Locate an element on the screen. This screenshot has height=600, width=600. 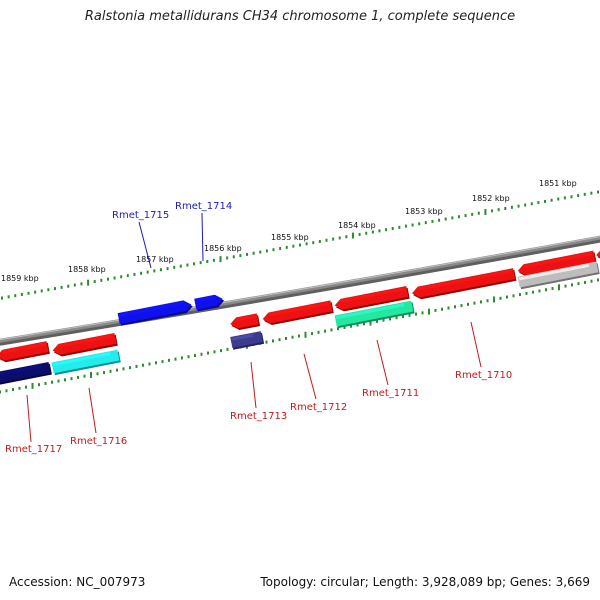
gene-label: Rmet_1715 is located at coordinates (140, 215).